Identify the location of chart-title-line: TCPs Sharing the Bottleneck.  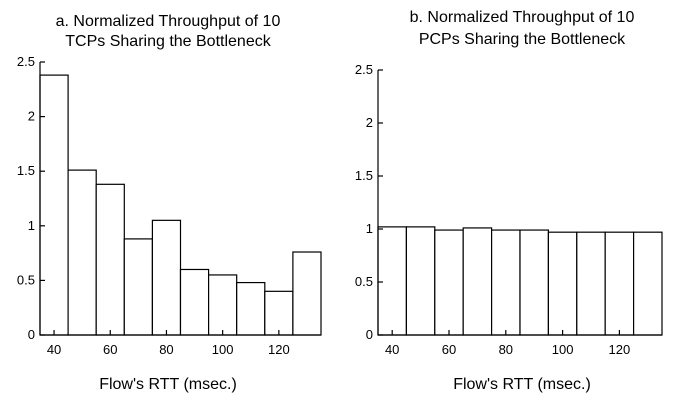
(168, 41).